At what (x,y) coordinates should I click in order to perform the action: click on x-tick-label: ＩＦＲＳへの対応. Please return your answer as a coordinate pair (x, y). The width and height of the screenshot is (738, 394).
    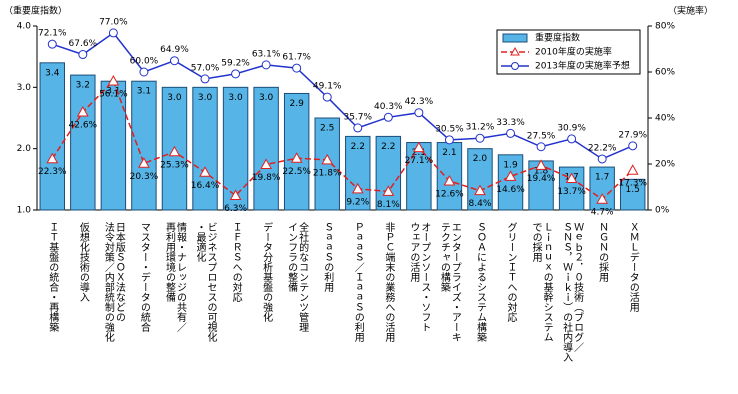
    Looking at the image, I should click on (236, 262).